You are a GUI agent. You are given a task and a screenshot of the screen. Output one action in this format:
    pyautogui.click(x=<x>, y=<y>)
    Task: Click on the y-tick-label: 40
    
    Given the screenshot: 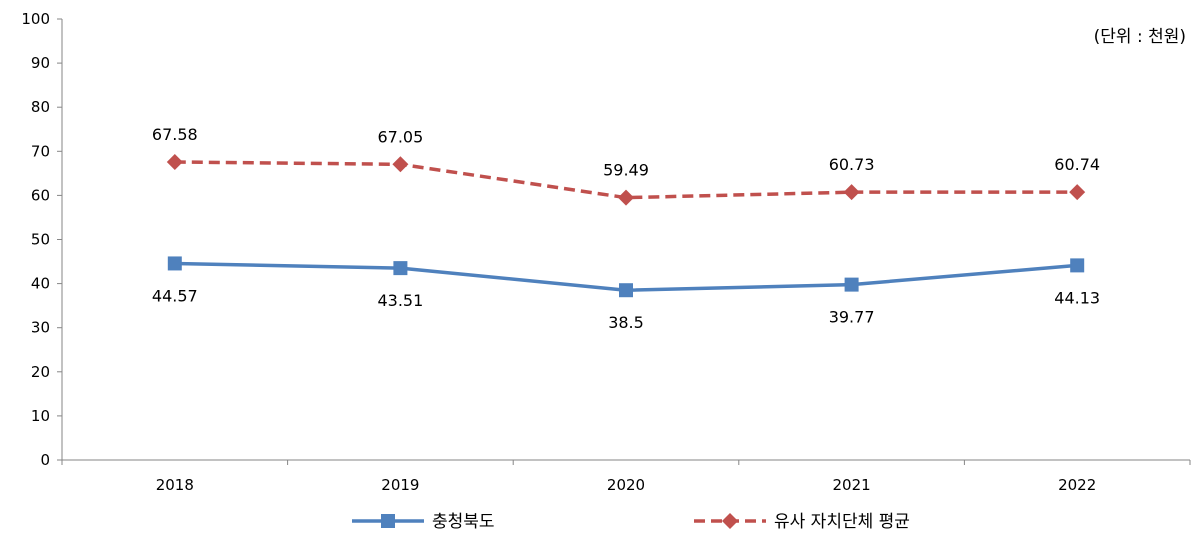 What is the action you would take?
    pyautogui.click(x=40, y=284)
    